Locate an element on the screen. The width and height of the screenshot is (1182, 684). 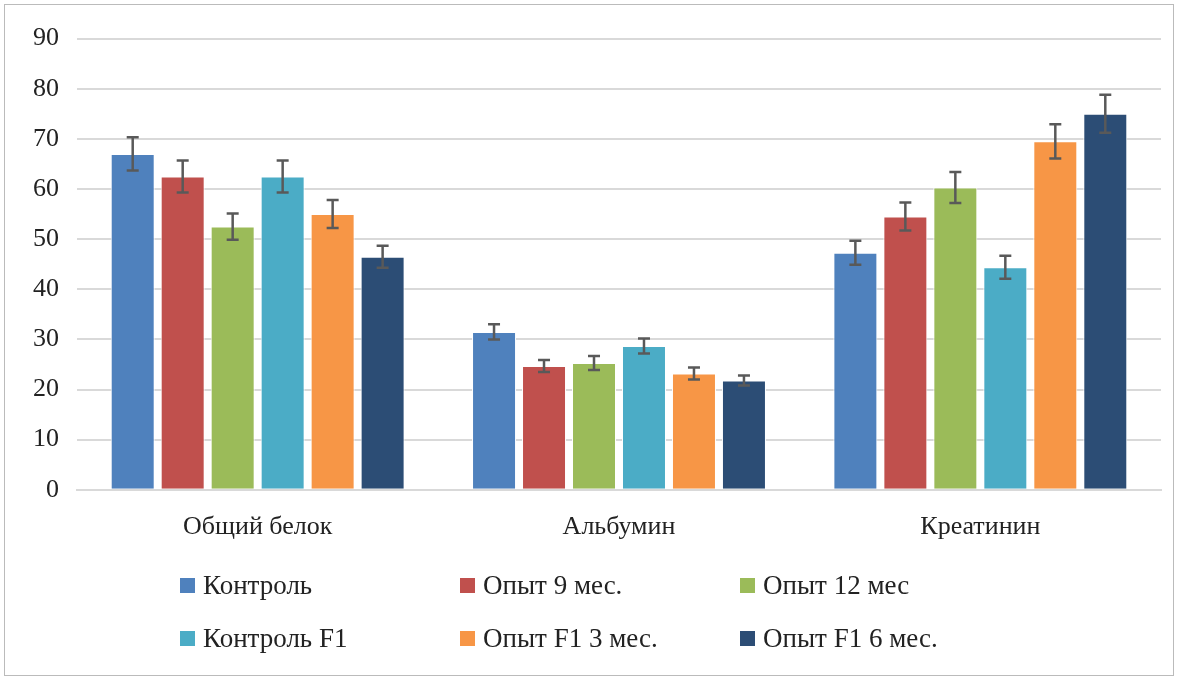
legend-label: Опыт 12 мес is located at coordinates (836, 585).